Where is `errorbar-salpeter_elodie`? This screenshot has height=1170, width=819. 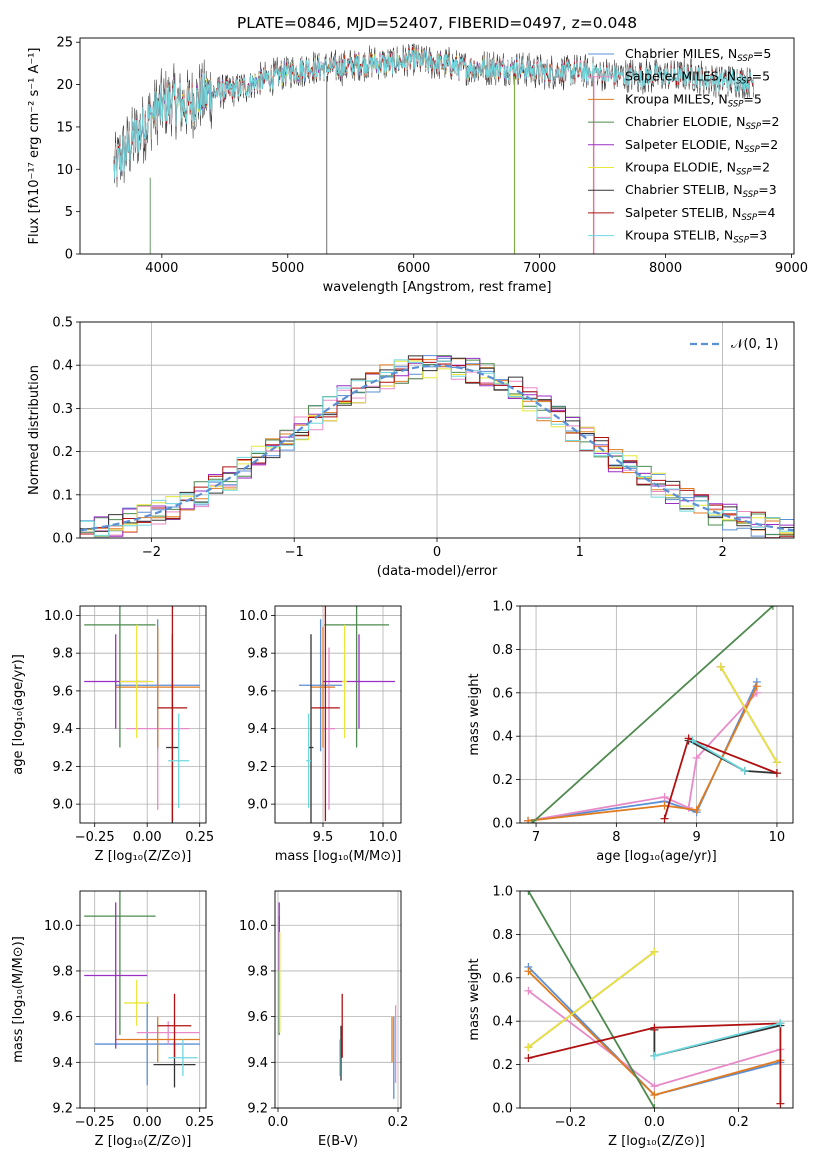
errorbar-salpeter_elodie is located at coordinates (359, 681).